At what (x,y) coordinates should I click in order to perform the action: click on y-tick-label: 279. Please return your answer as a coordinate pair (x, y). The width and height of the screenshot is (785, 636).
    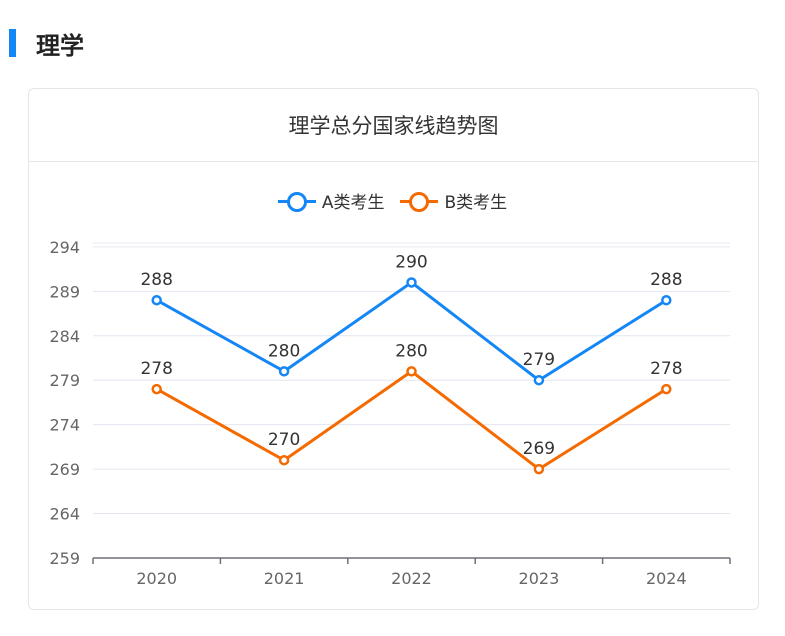
    Looking at the image, I should click on (64, 380).